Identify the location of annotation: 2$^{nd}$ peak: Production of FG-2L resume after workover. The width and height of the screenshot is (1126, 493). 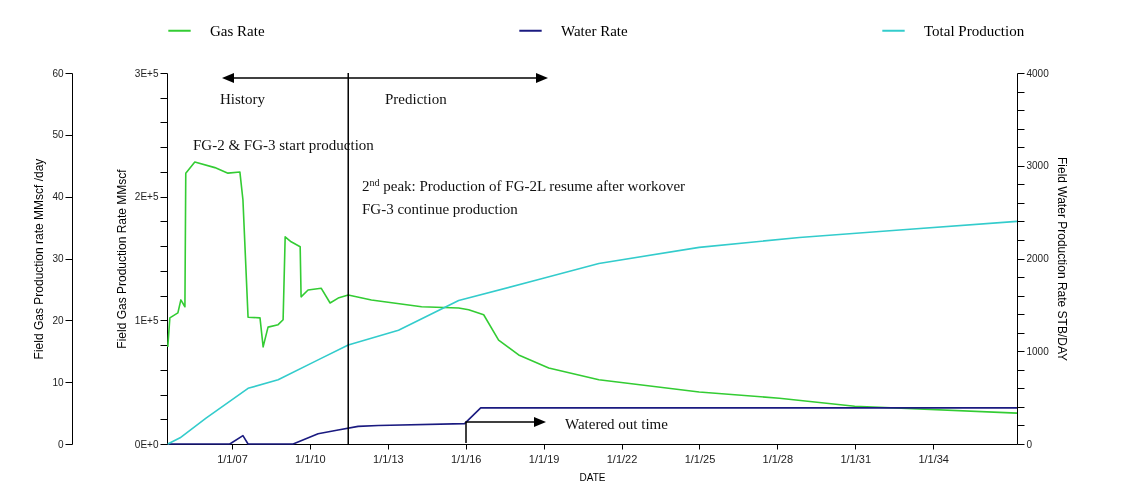
(524, 185).